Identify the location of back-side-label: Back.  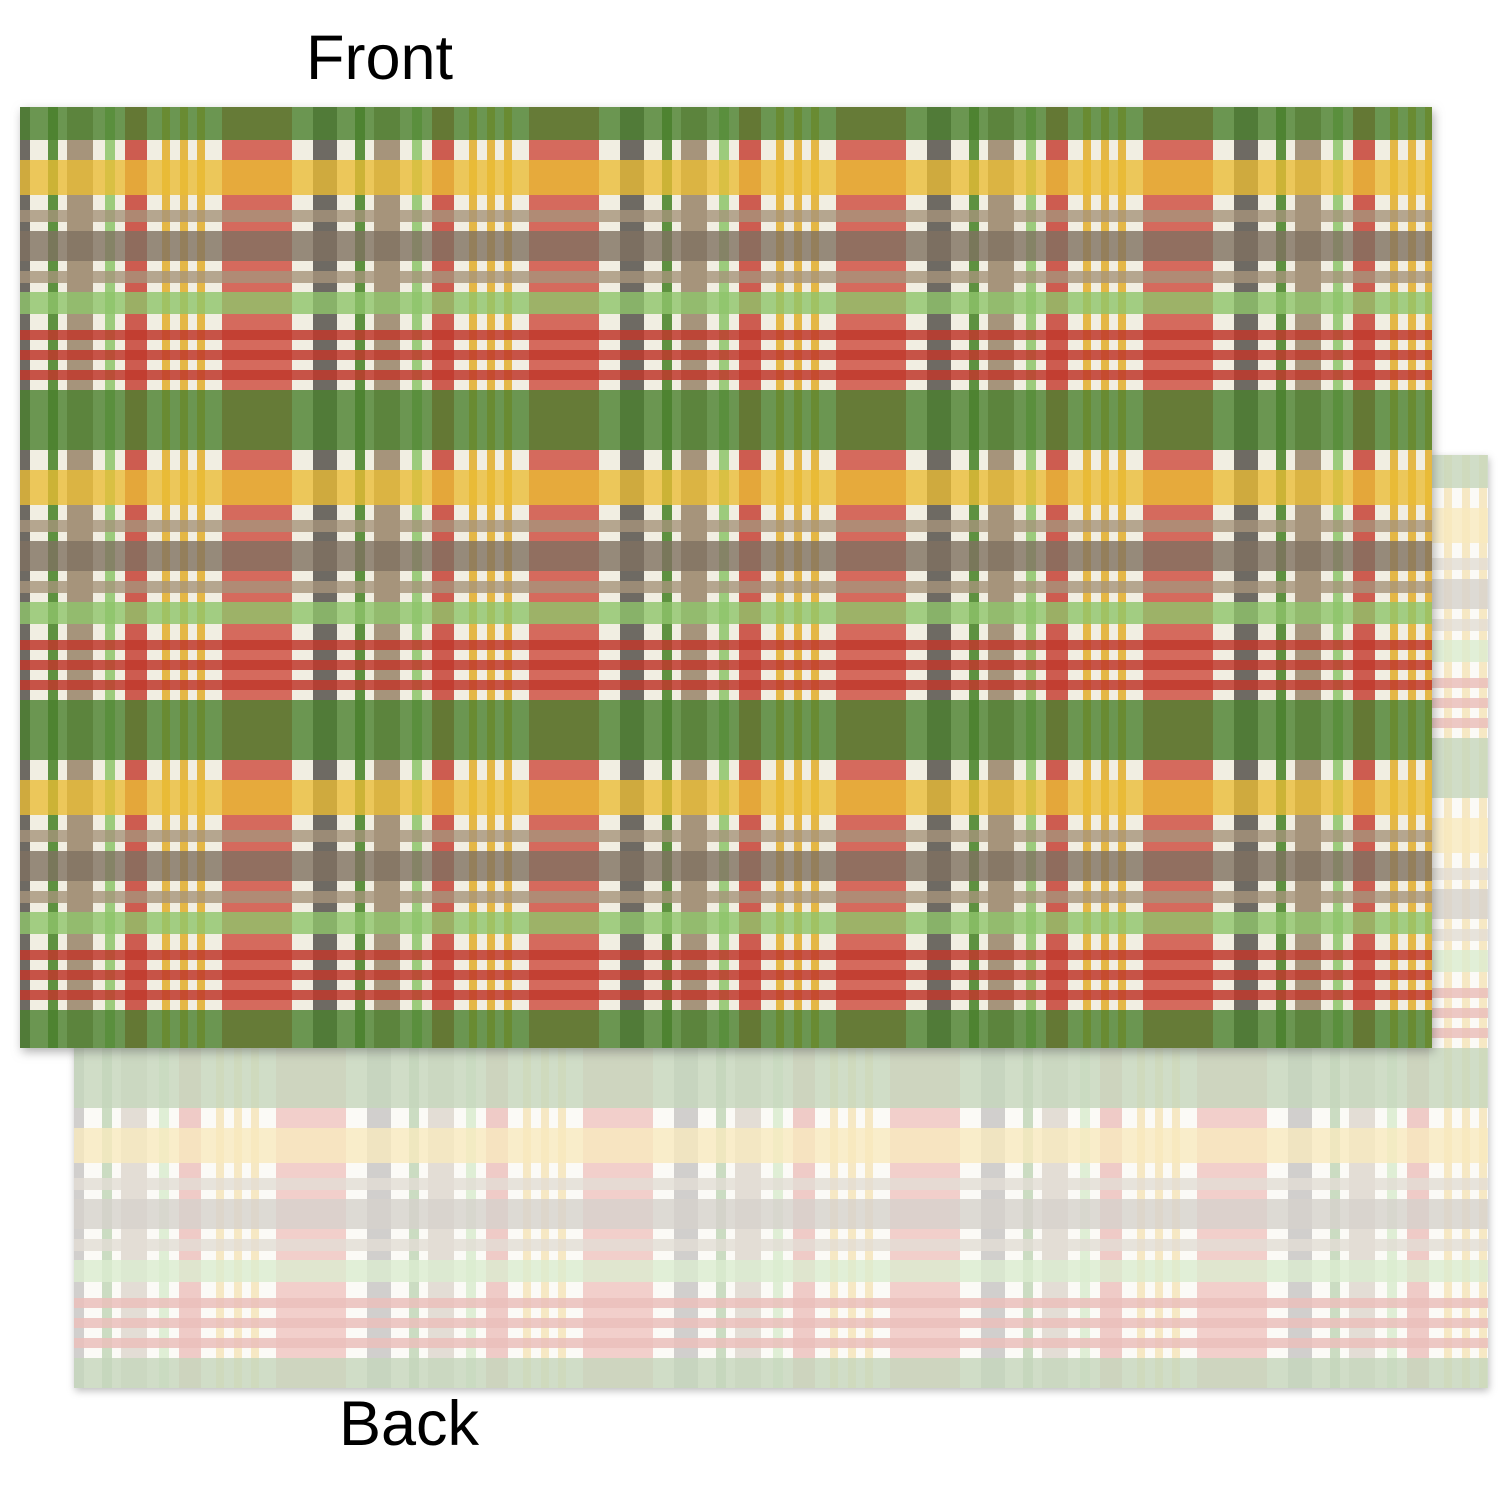
(409, 1424).